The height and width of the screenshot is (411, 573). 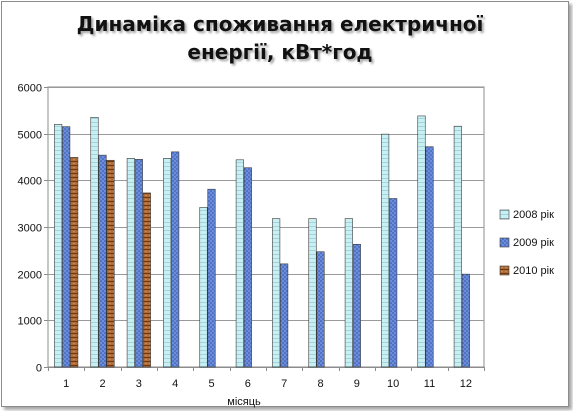 What do you see at coordinates (533, 215) in the screenshot?
I see `legend-label: 2008 рік` at bounding box center [533, 215].